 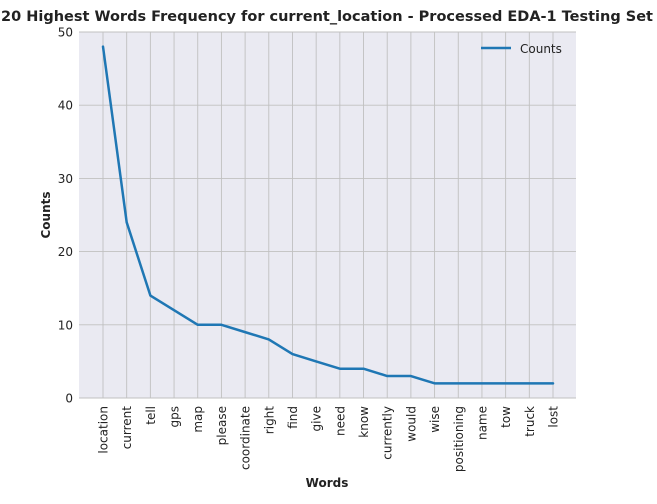 I want to click on y-tick-label: 50, so click(x=65, y=33).